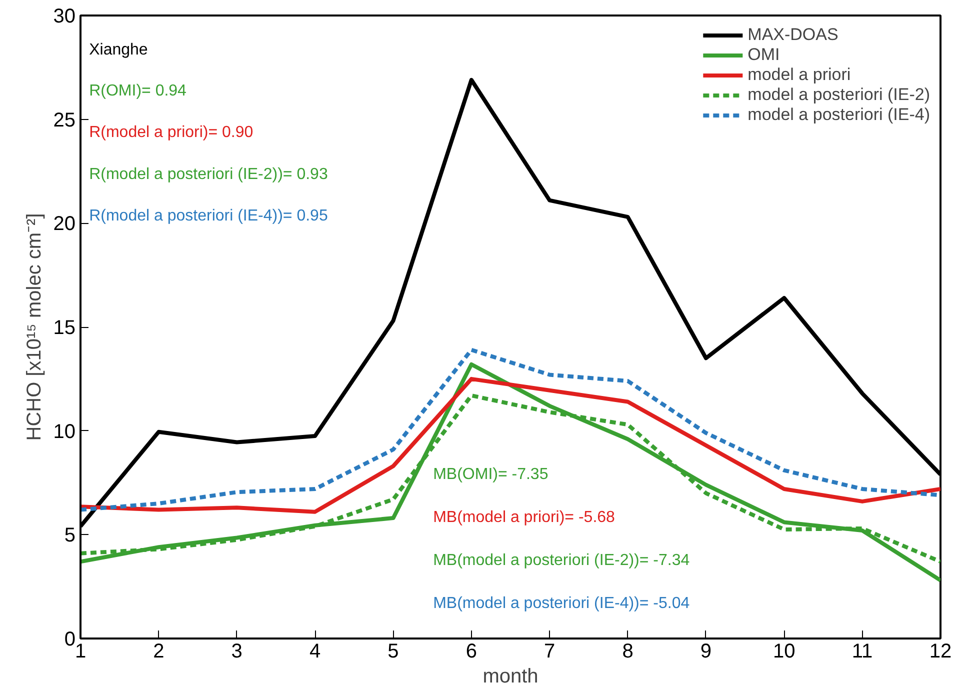 The image size is (963, 697). What do you see at coordinates (940, 651) in the screenshot?
I see `x-tick-label: 12` at bounding box center [940, 651].